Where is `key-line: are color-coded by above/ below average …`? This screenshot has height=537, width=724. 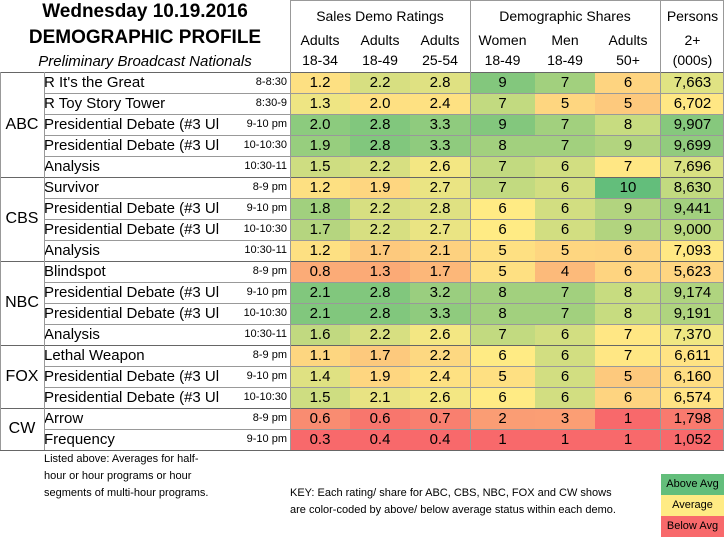 key-line: are color-coded by above/ below average … is located at coordinates (453, 510).